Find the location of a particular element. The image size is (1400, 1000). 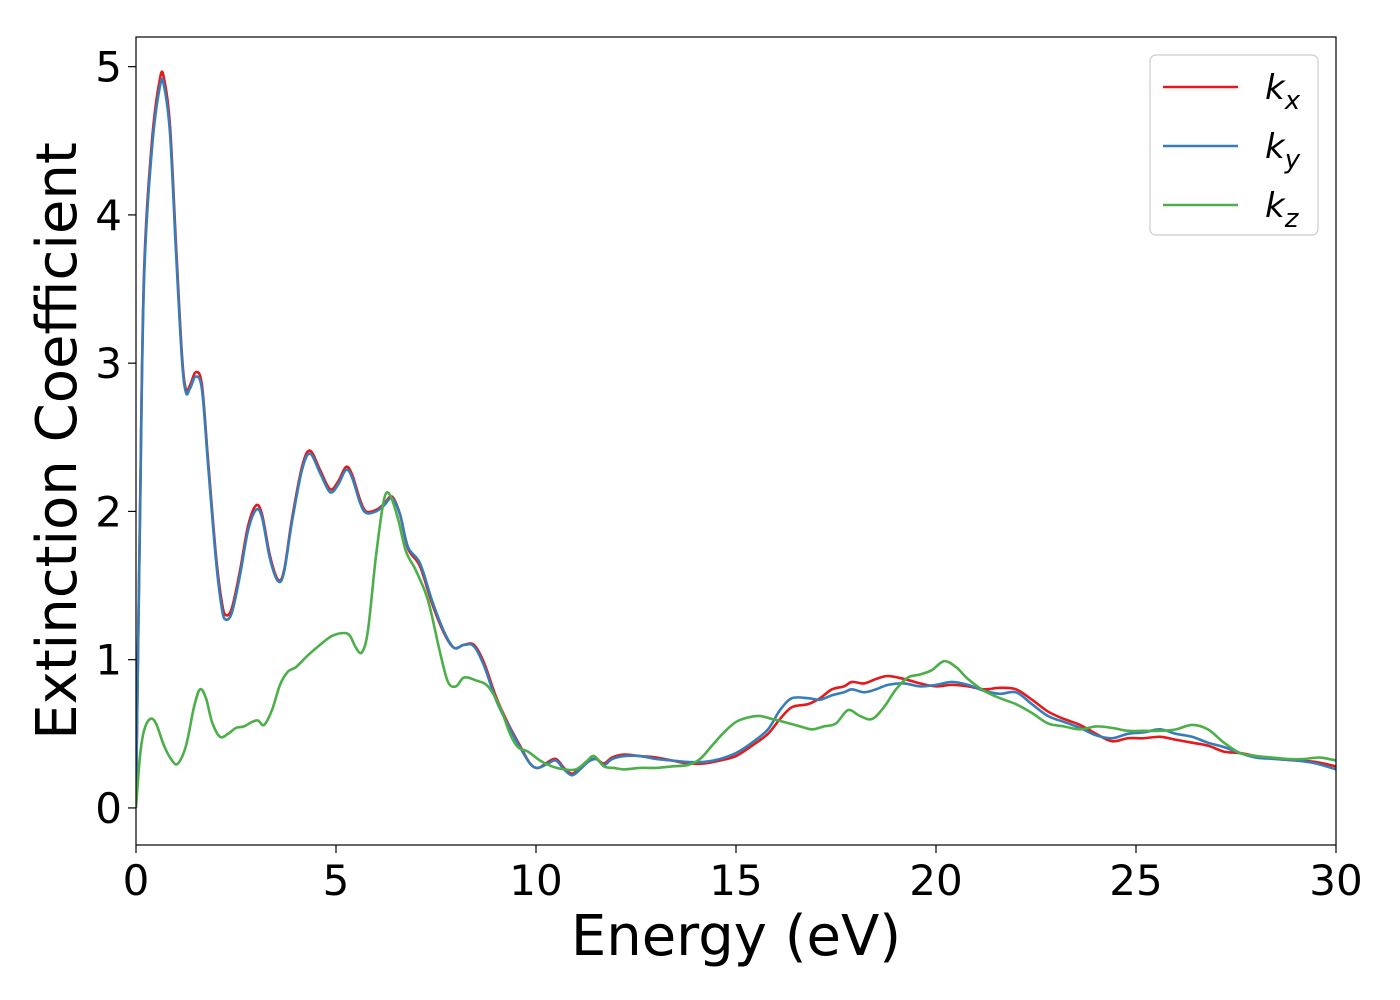

y-tick-label: 5 is located at coordinates (108, 67).